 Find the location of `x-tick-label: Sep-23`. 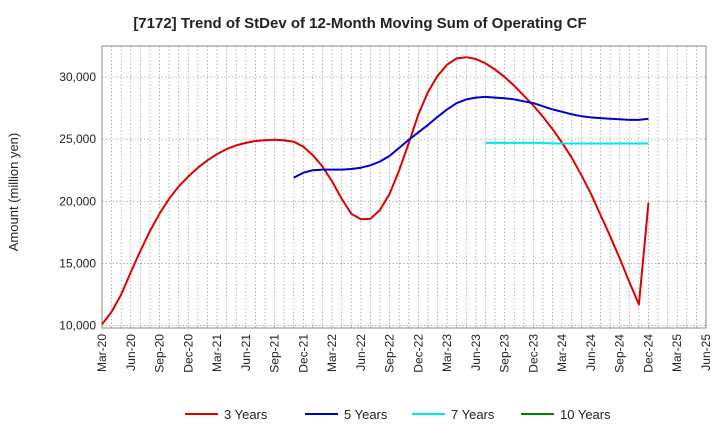

x-tick-label: Sep-23 is located at coordinates (505, 353).